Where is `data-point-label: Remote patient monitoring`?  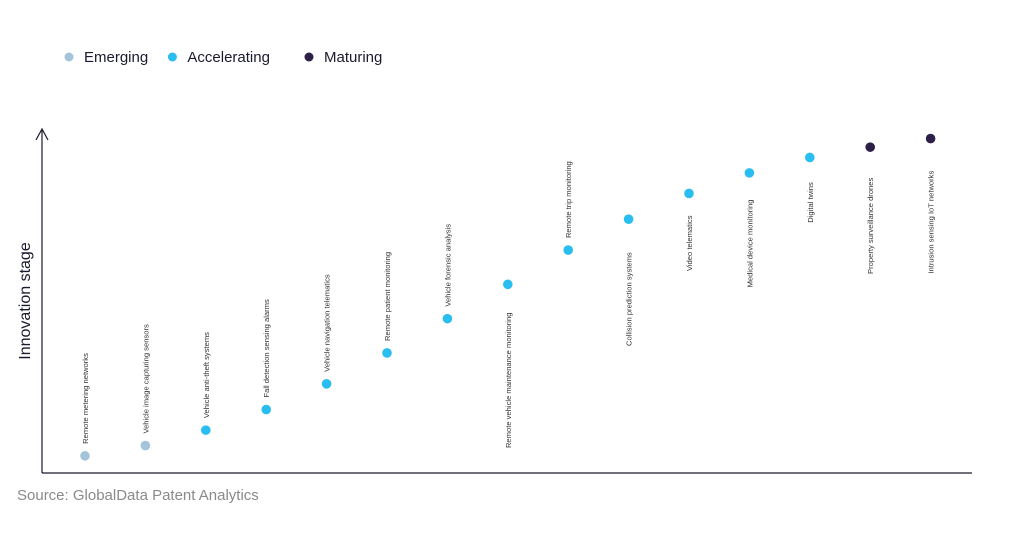 data-point-label: Remote patient monitoring is located at coordinates (387, 296).